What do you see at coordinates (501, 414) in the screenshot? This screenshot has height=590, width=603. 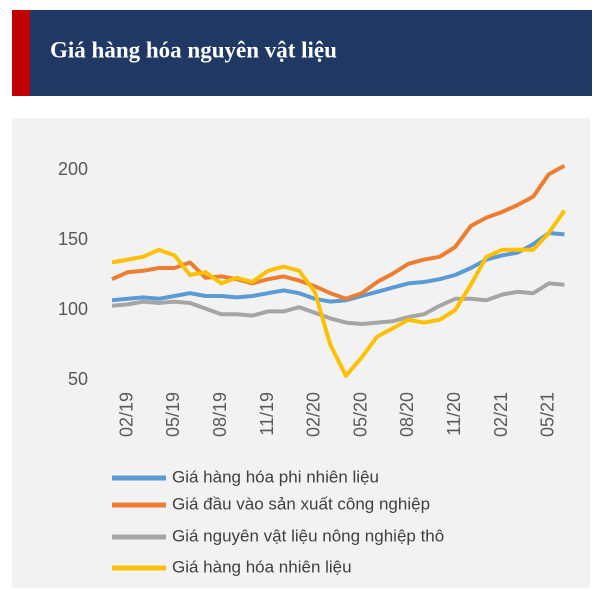 I see `x-tick-label: 02/21` at bounding box center [501, 414].